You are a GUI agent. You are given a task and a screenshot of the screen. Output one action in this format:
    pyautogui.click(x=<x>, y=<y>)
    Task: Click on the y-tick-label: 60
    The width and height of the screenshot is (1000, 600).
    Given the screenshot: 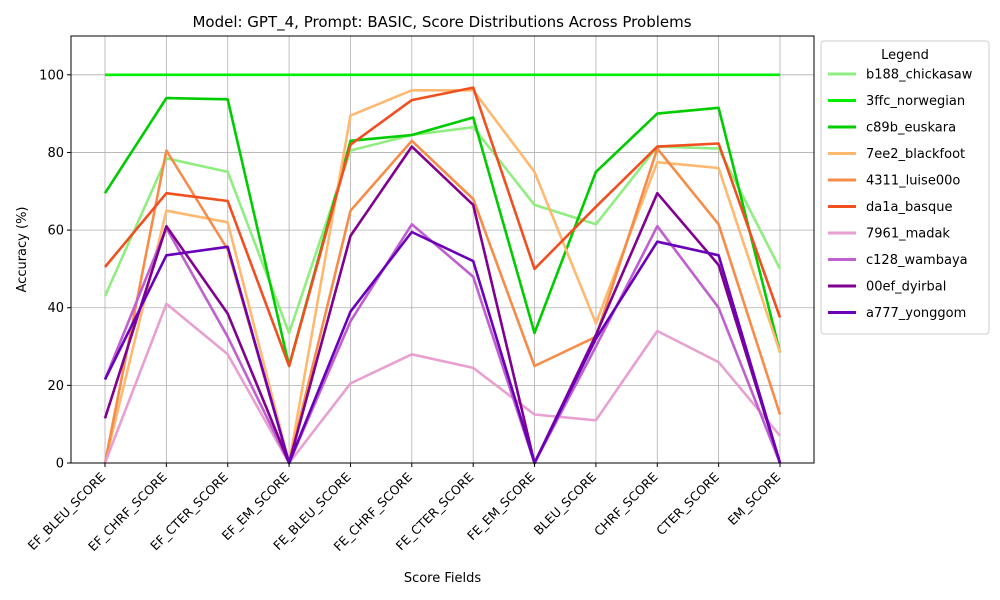 What is the action you would take?
    pyautogui.click(x=55, y=231)
    